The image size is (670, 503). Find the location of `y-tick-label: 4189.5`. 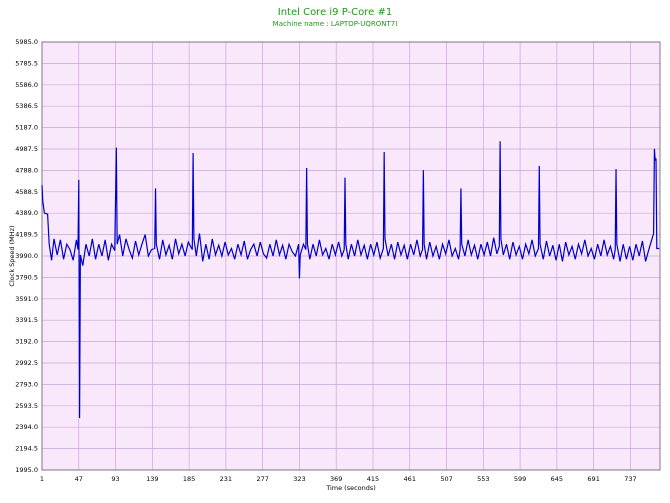

y-tick-label: 4189.5 is located at coordinates (26, 235).